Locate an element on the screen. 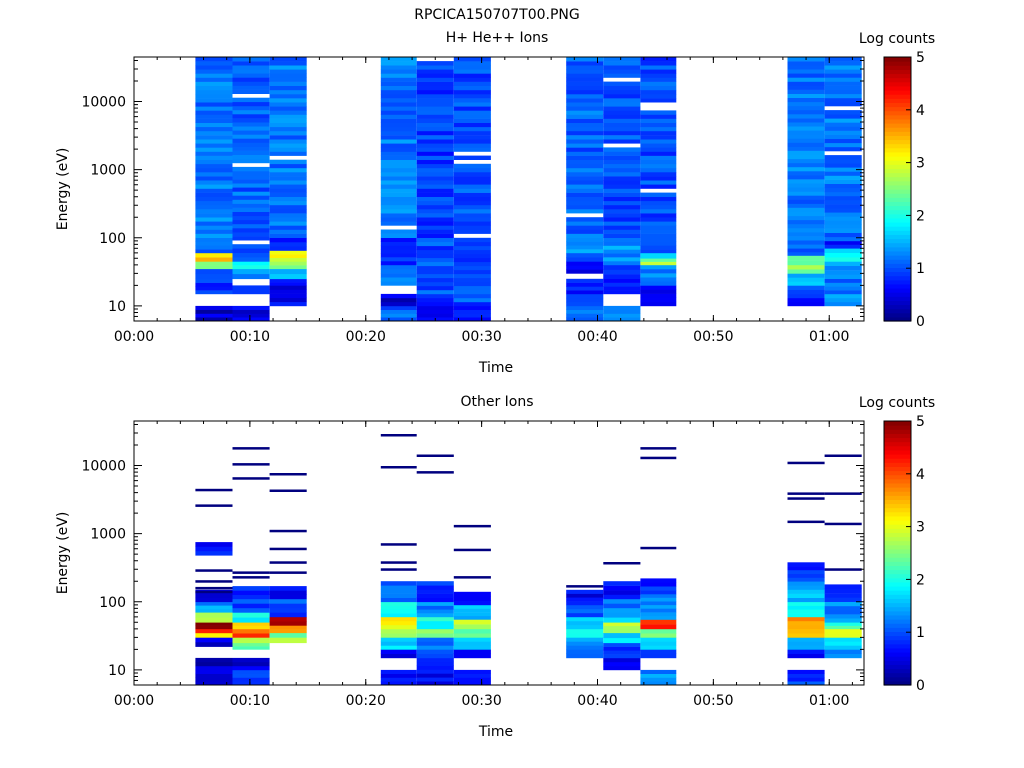  x-tick-label: 01:00 is located at coordinates (829, 701).